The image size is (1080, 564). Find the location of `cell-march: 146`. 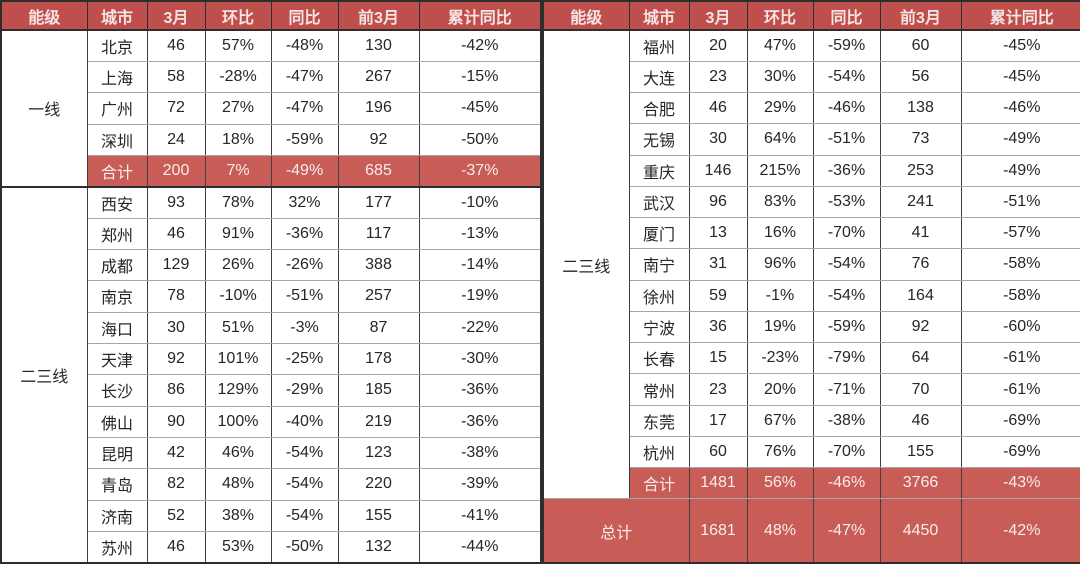

cell-march: 146 is located at coordinates (718, 170).